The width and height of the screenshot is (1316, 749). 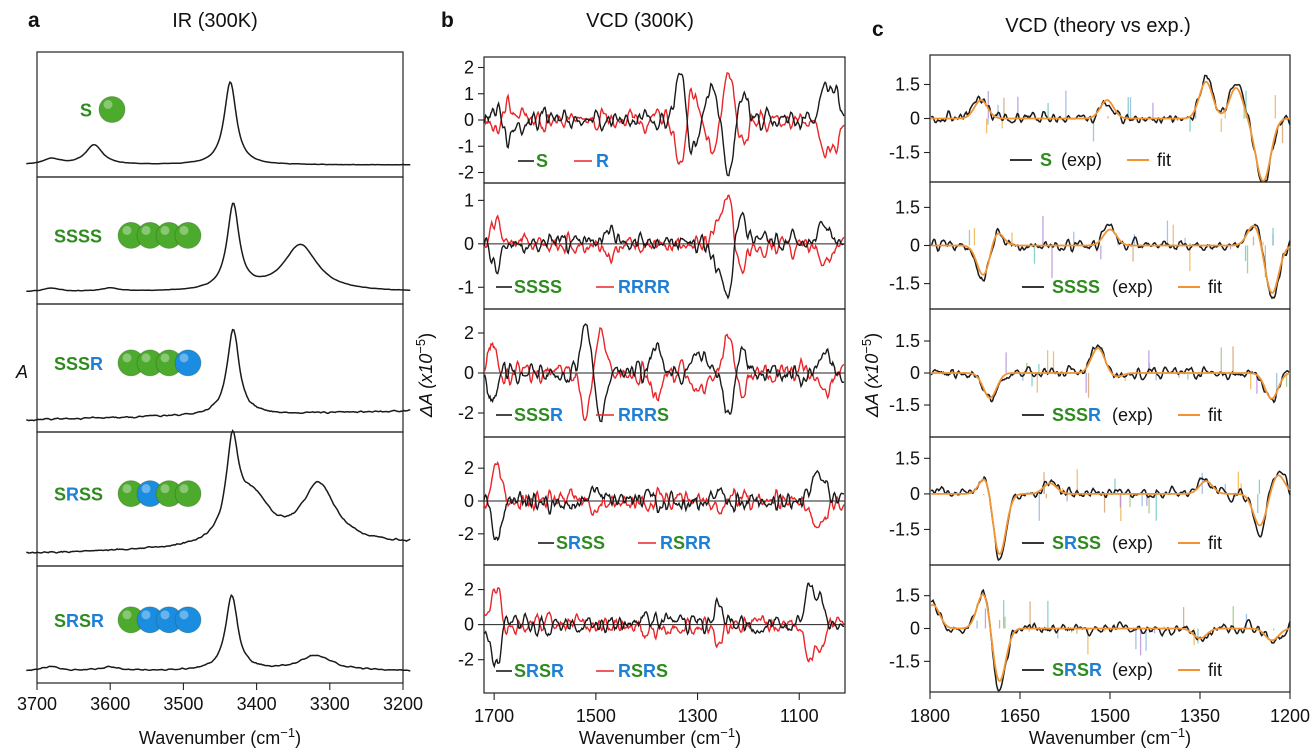 What do you see at coordinates (1081, 160) in the screenshot?
I see `exp-legend-suffix: (exp)` at bounding box center [1081, 160].